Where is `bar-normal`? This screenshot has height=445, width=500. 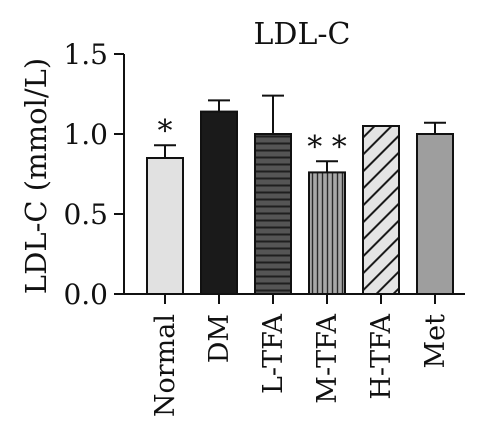
bar-normal is located at coordinates (165, 226).